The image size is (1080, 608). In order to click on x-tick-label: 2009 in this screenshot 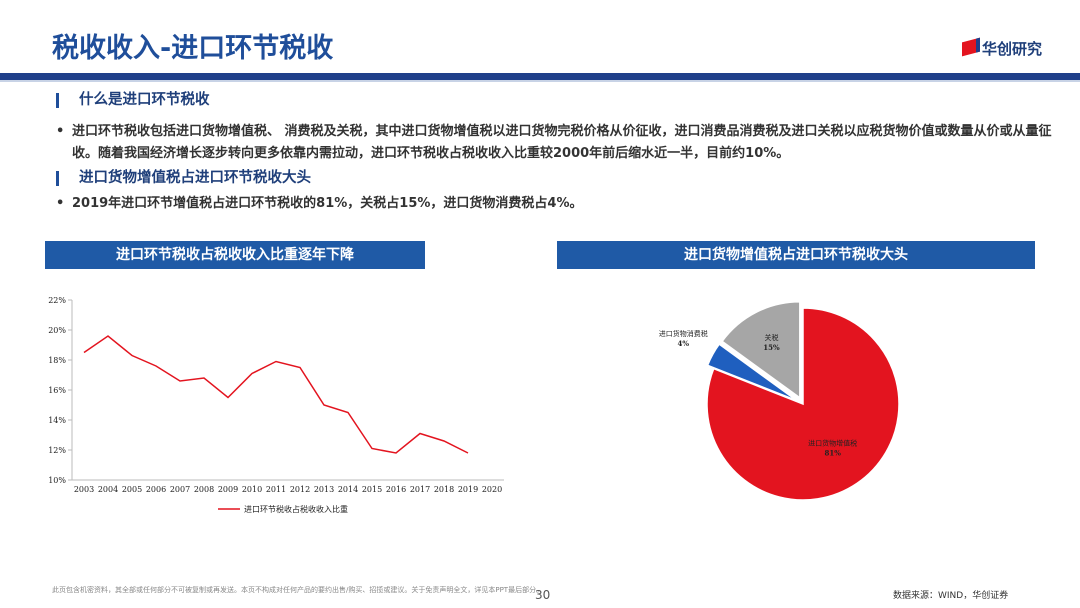, I will do `click(228, 489)`.